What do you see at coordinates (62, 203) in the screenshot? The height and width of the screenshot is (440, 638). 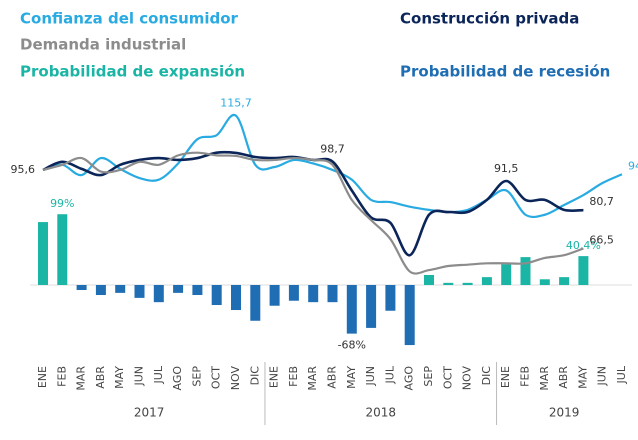 I see `data-label: 99%` at bounding box center [62, 203].